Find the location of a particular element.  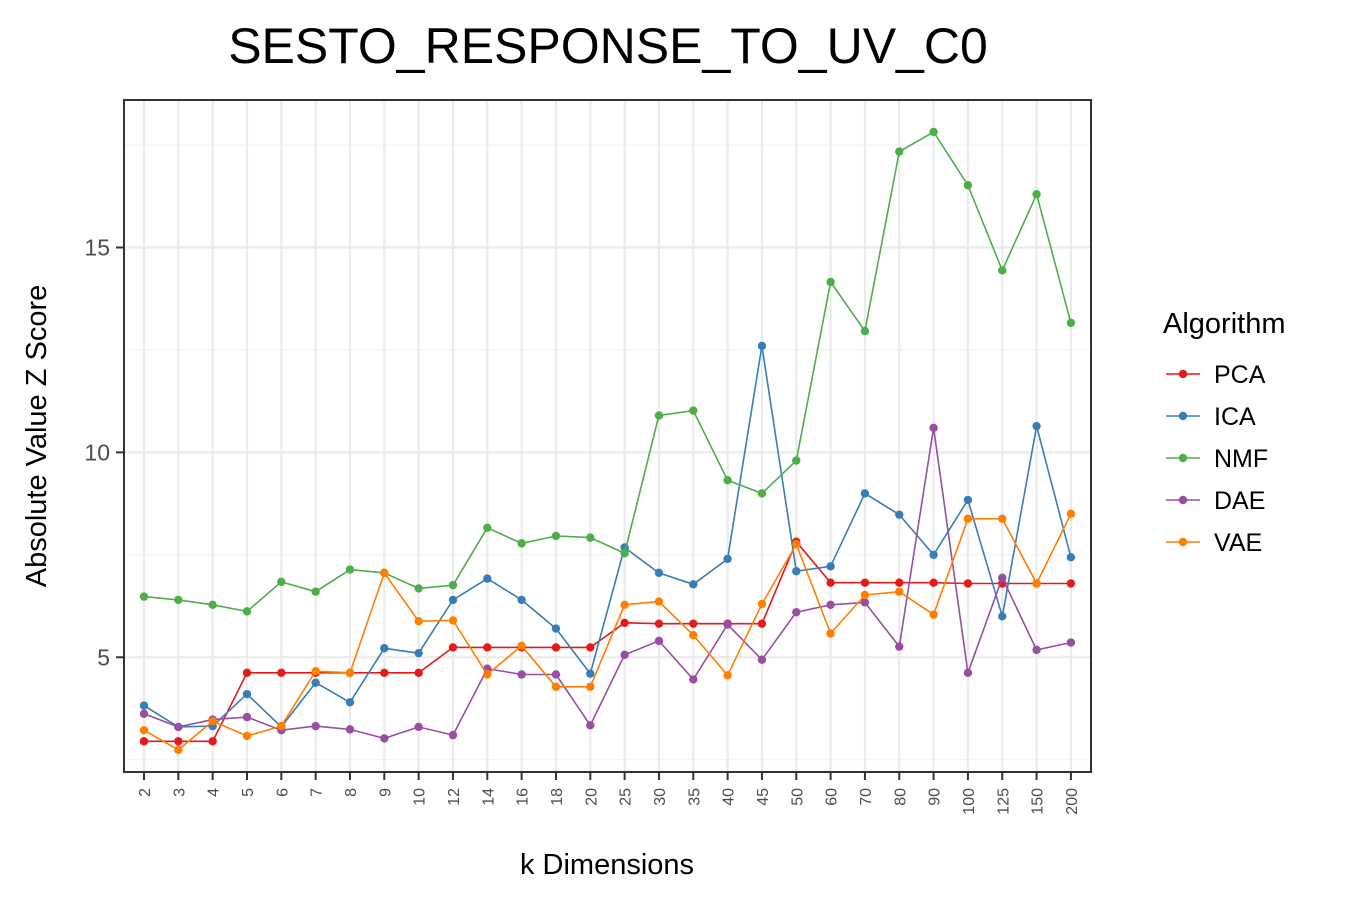

legend-key-point-pca is located at coordinates (1183, 374).